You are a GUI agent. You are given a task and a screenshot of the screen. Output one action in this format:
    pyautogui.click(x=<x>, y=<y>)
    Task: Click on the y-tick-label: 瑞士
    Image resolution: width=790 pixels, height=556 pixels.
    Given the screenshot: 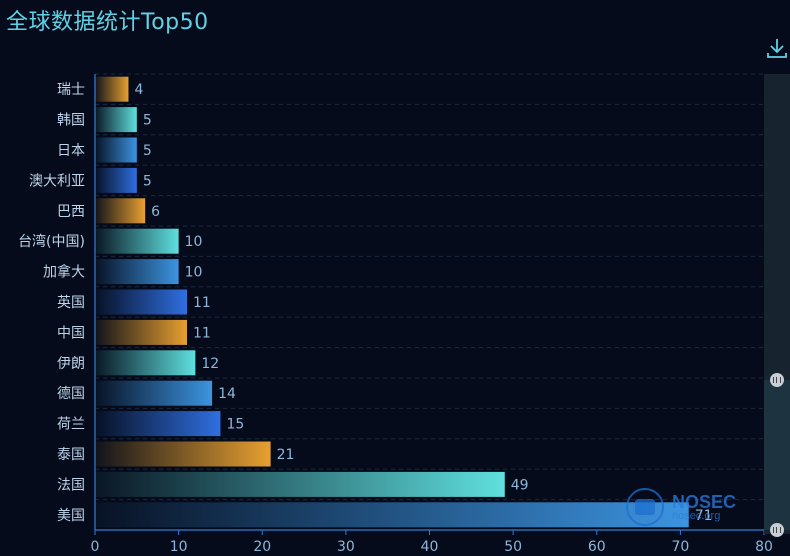 What is the action you would take?
    pyautogui.click(x=71, y=90)
    